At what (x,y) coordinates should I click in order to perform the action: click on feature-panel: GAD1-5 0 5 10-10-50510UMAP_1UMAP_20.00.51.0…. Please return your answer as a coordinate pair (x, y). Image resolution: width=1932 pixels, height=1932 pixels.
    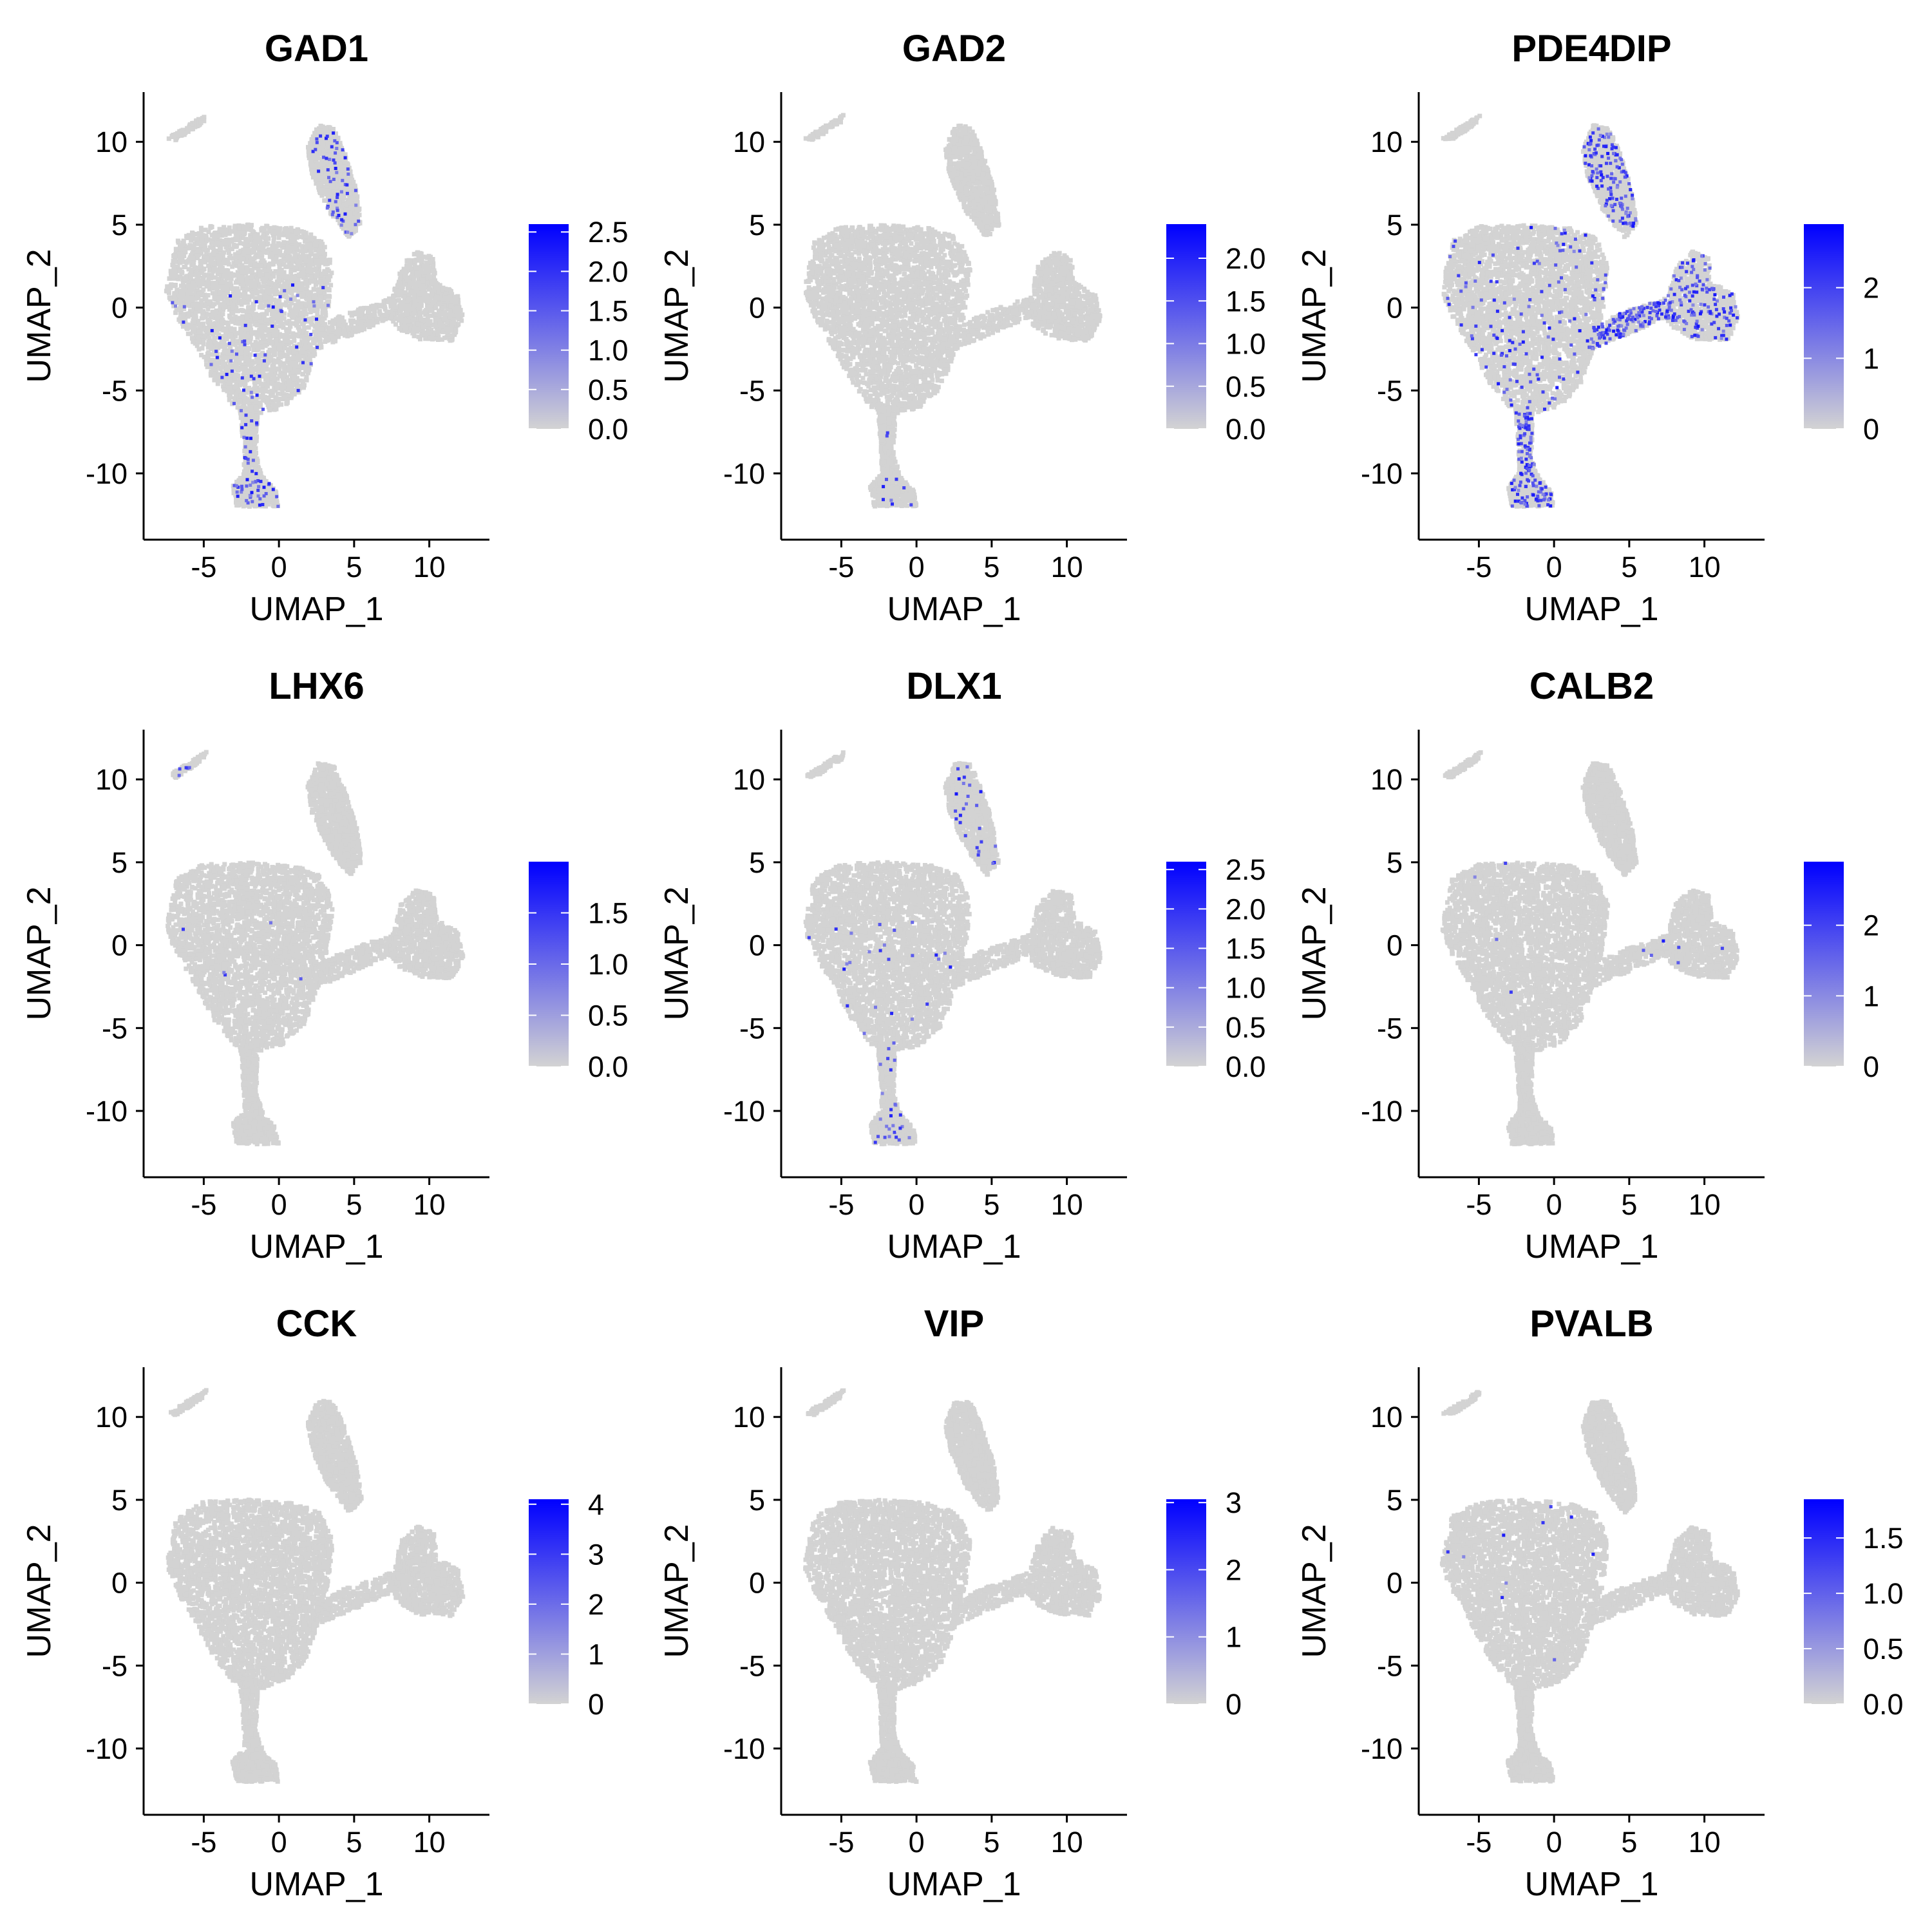
    Looking at the image, I should click on (325, 328).